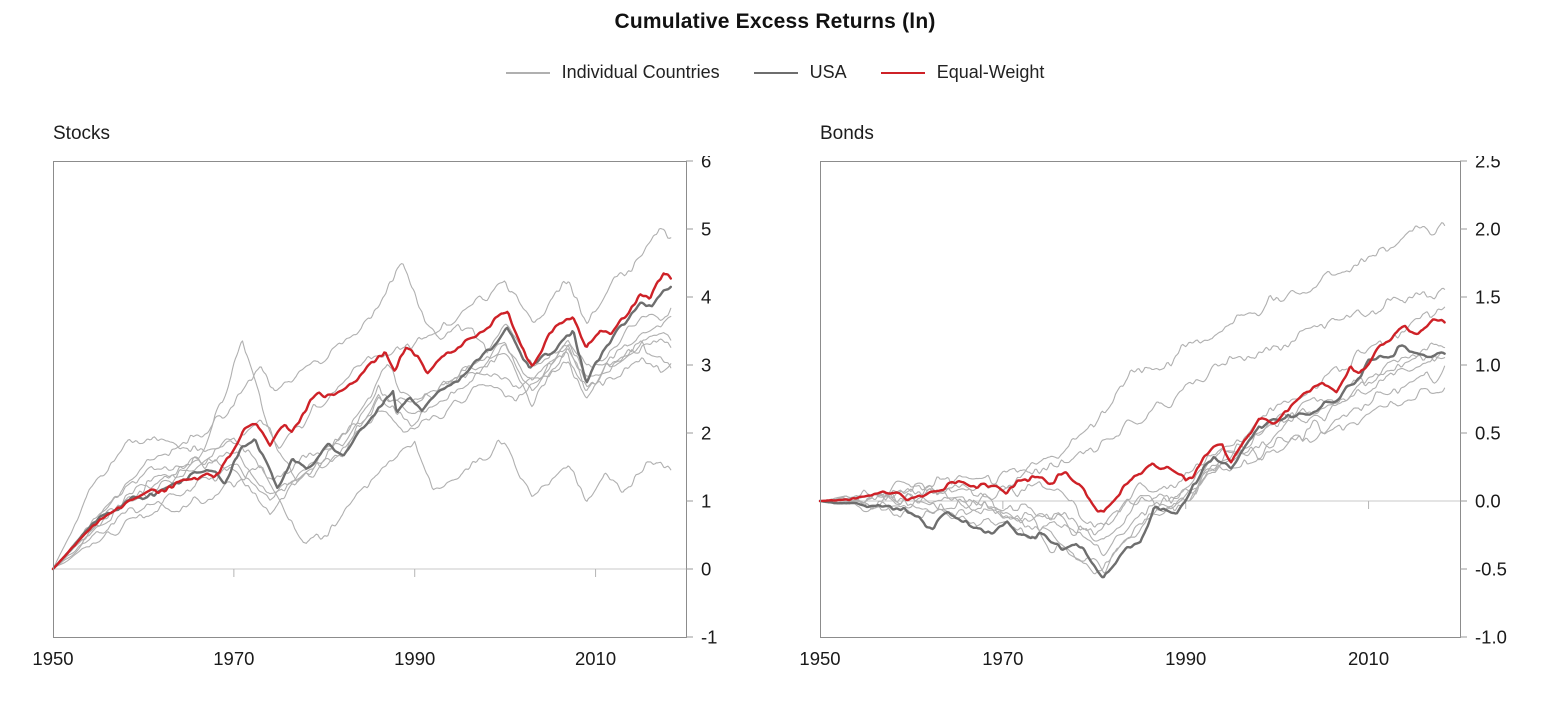 The width and height of the screenshot is (1550, 716). I want to click on chart-title: Cumulative Excess Returns (ln), so click(775, 21).